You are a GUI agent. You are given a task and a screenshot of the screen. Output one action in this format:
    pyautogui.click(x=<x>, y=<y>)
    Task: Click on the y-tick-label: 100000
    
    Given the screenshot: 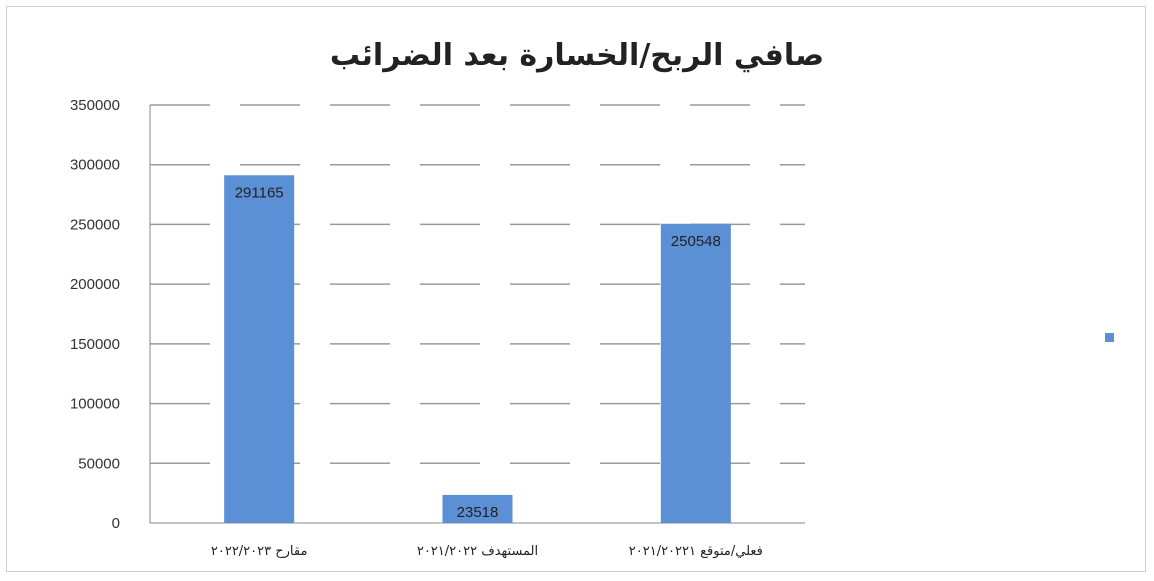 What is the action you would take?
    pyautogui.click(x=95, y=404)
    